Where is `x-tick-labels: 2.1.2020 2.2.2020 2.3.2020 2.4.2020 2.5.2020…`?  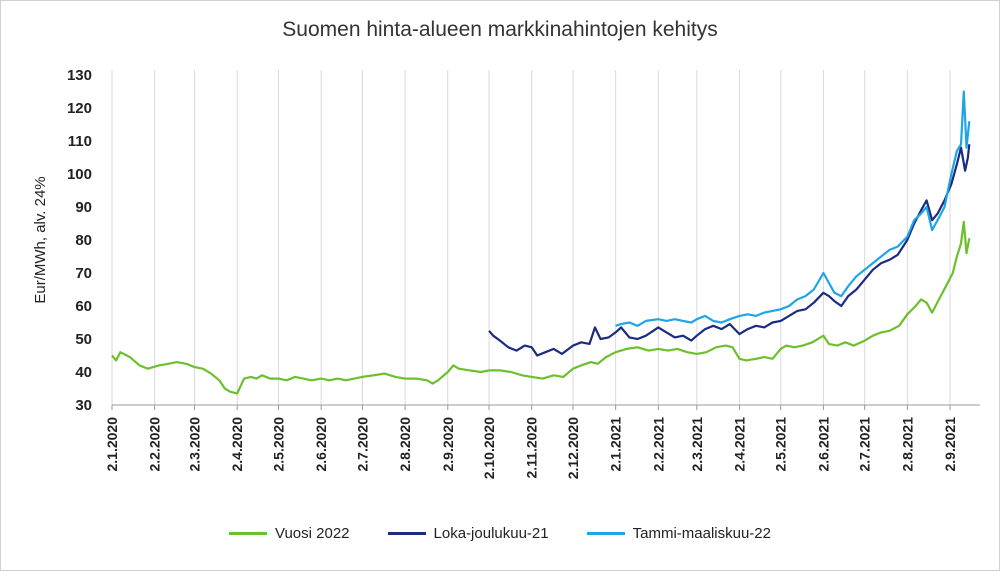
x-tick-labels: 2.1.2020 2.2.2020 2.3.2020 2.4.2020 2.5.2020… is located at coordinates (531, 448).